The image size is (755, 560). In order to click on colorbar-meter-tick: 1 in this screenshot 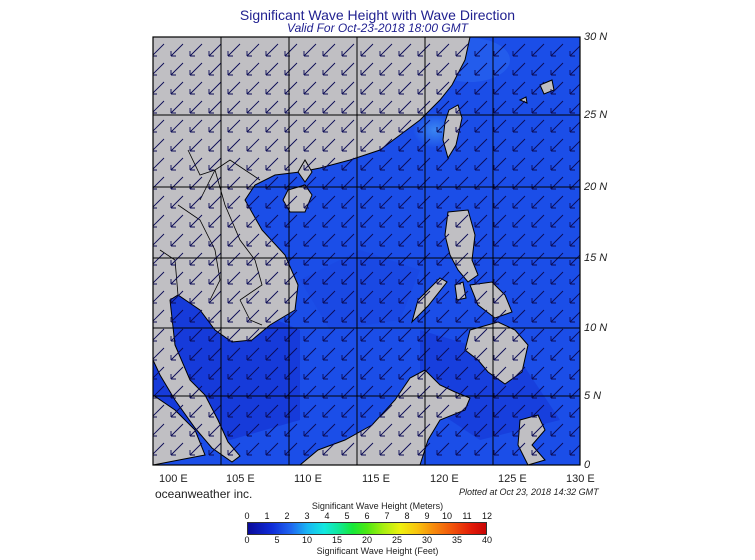, I will do `click(267, 516)`.